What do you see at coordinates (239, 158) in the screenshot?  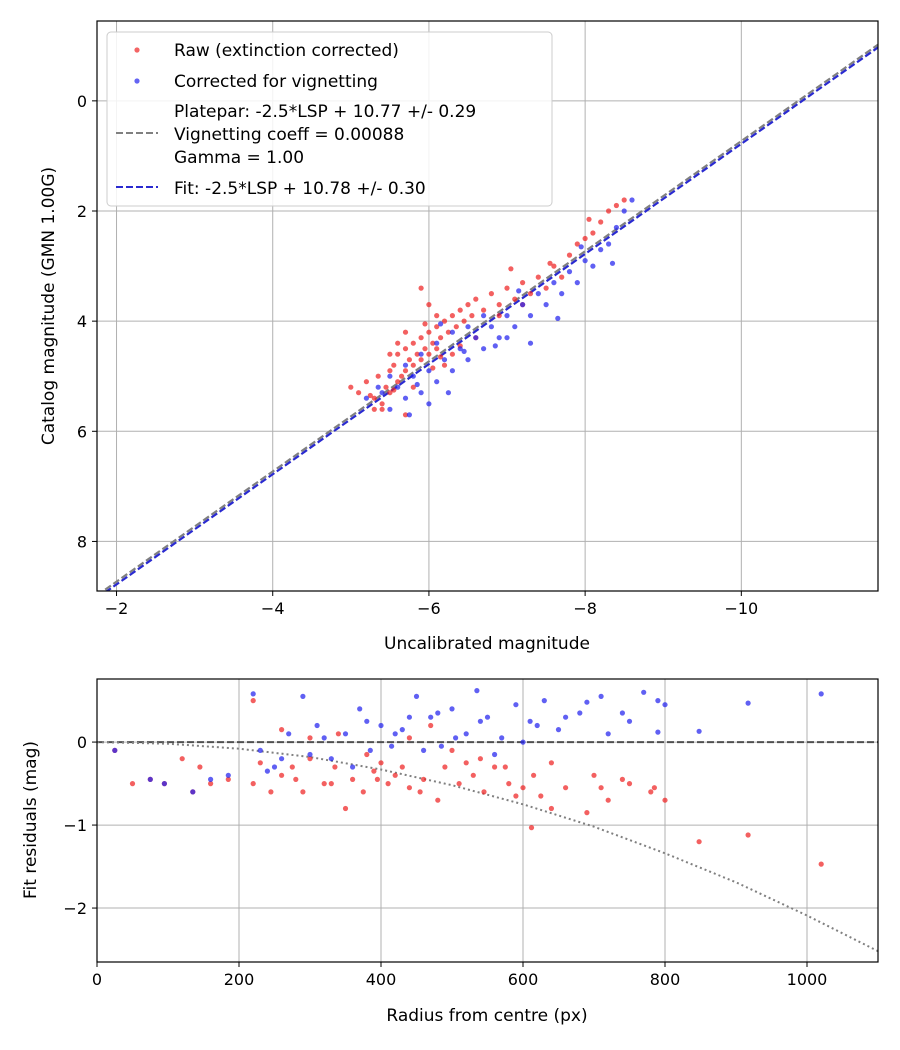 I see `legend-platepar-line3: Gamma = 1.00` at bounding box center [239, 158].